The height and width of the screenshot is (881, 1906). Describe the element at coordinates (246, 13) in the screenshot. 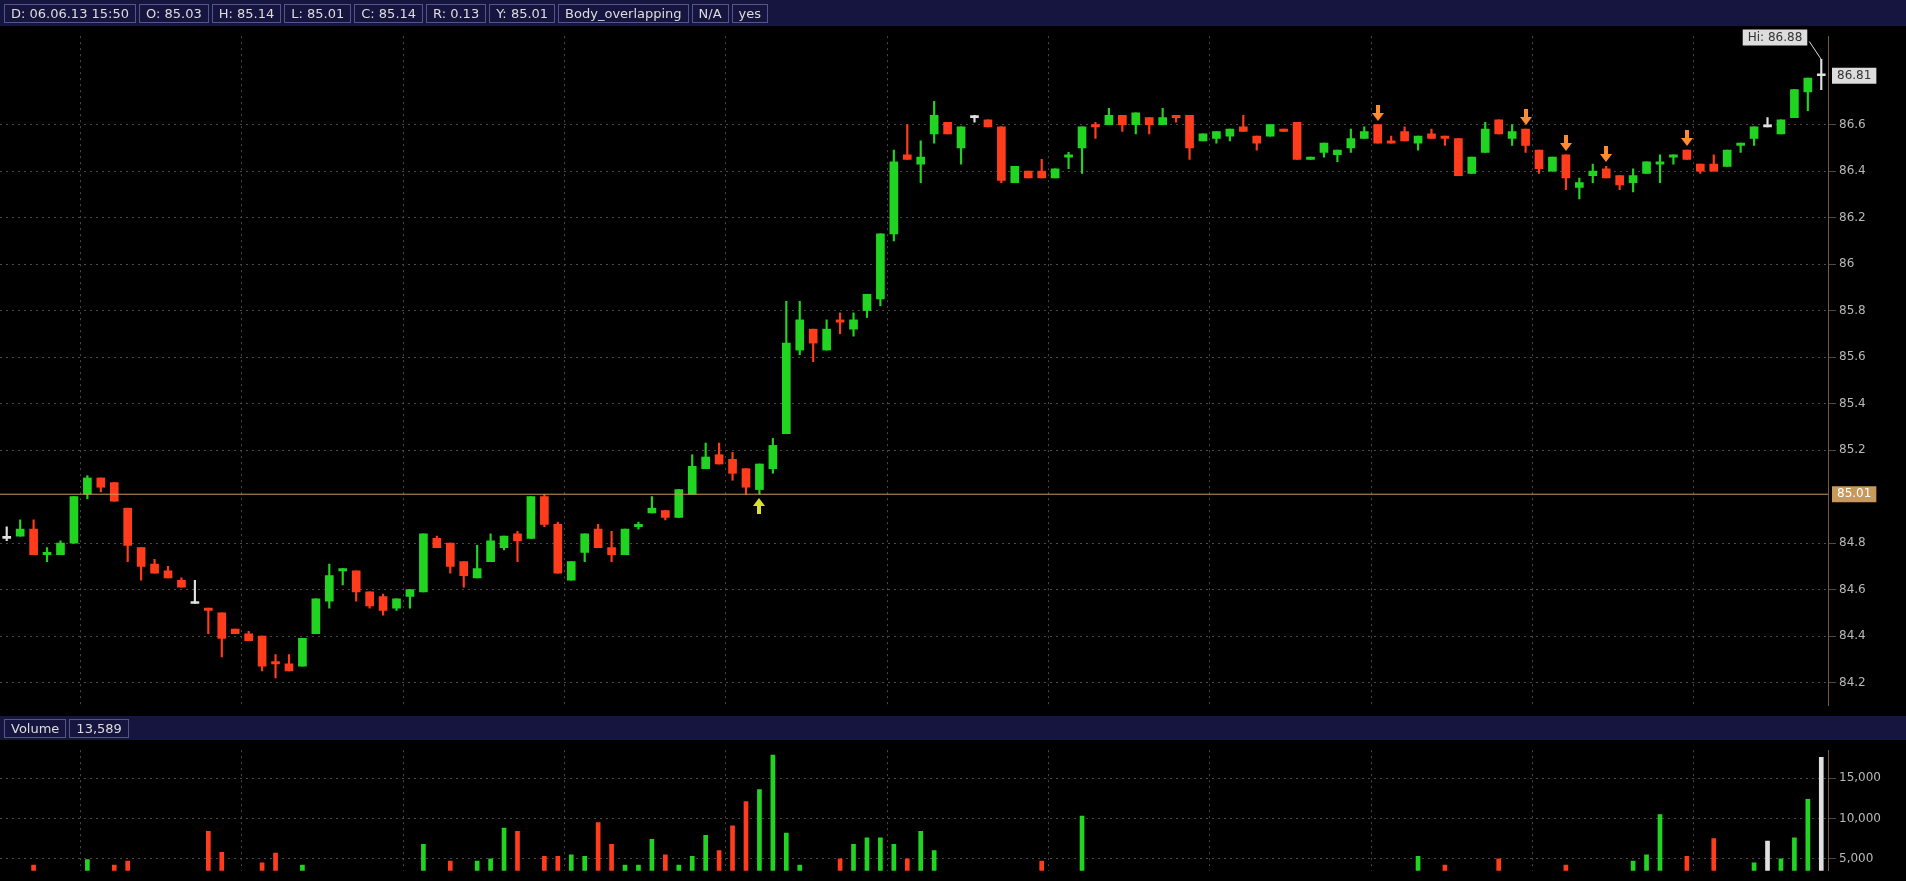

I see `text: H: 85.14` at that location.